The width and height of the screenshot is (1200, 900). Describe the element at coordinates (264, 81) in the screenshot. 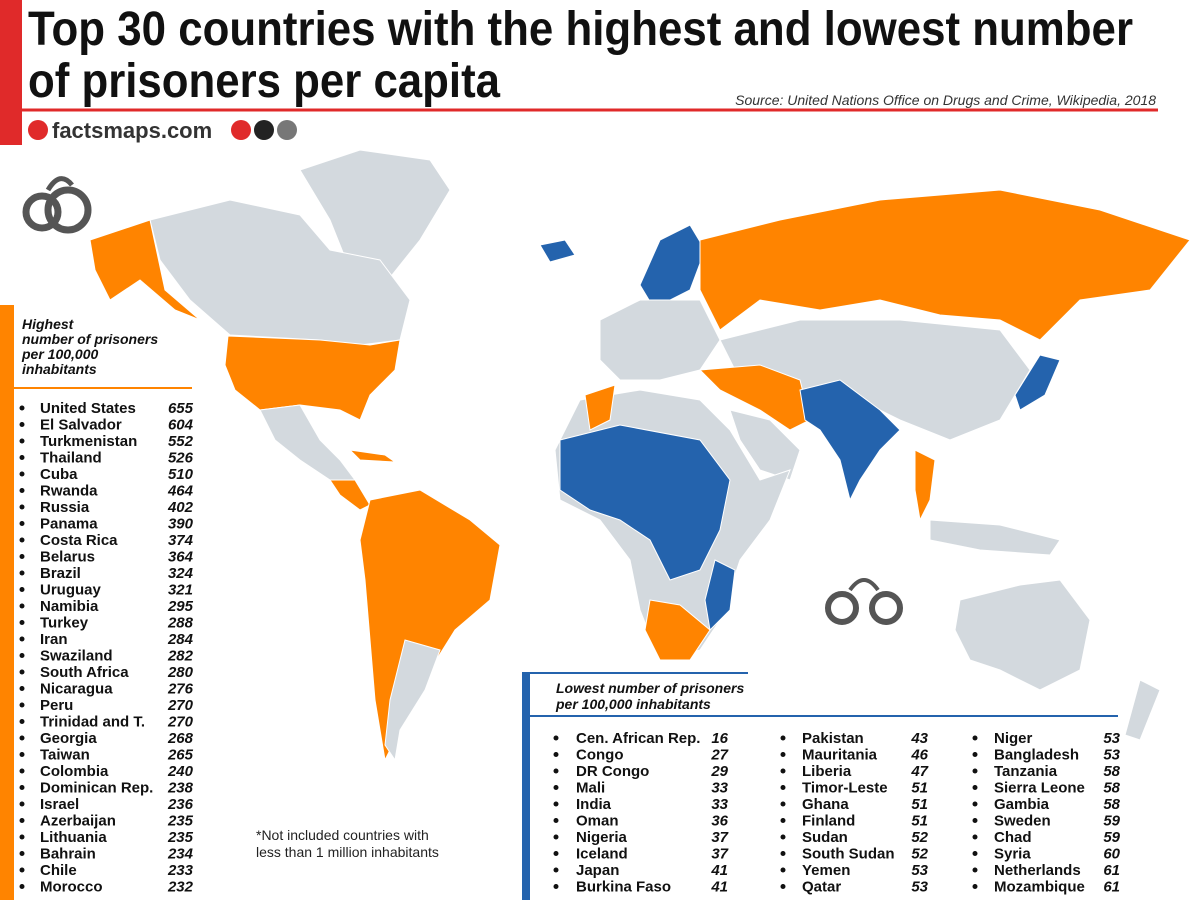

I see `title: of prisoners per capita` at that location.